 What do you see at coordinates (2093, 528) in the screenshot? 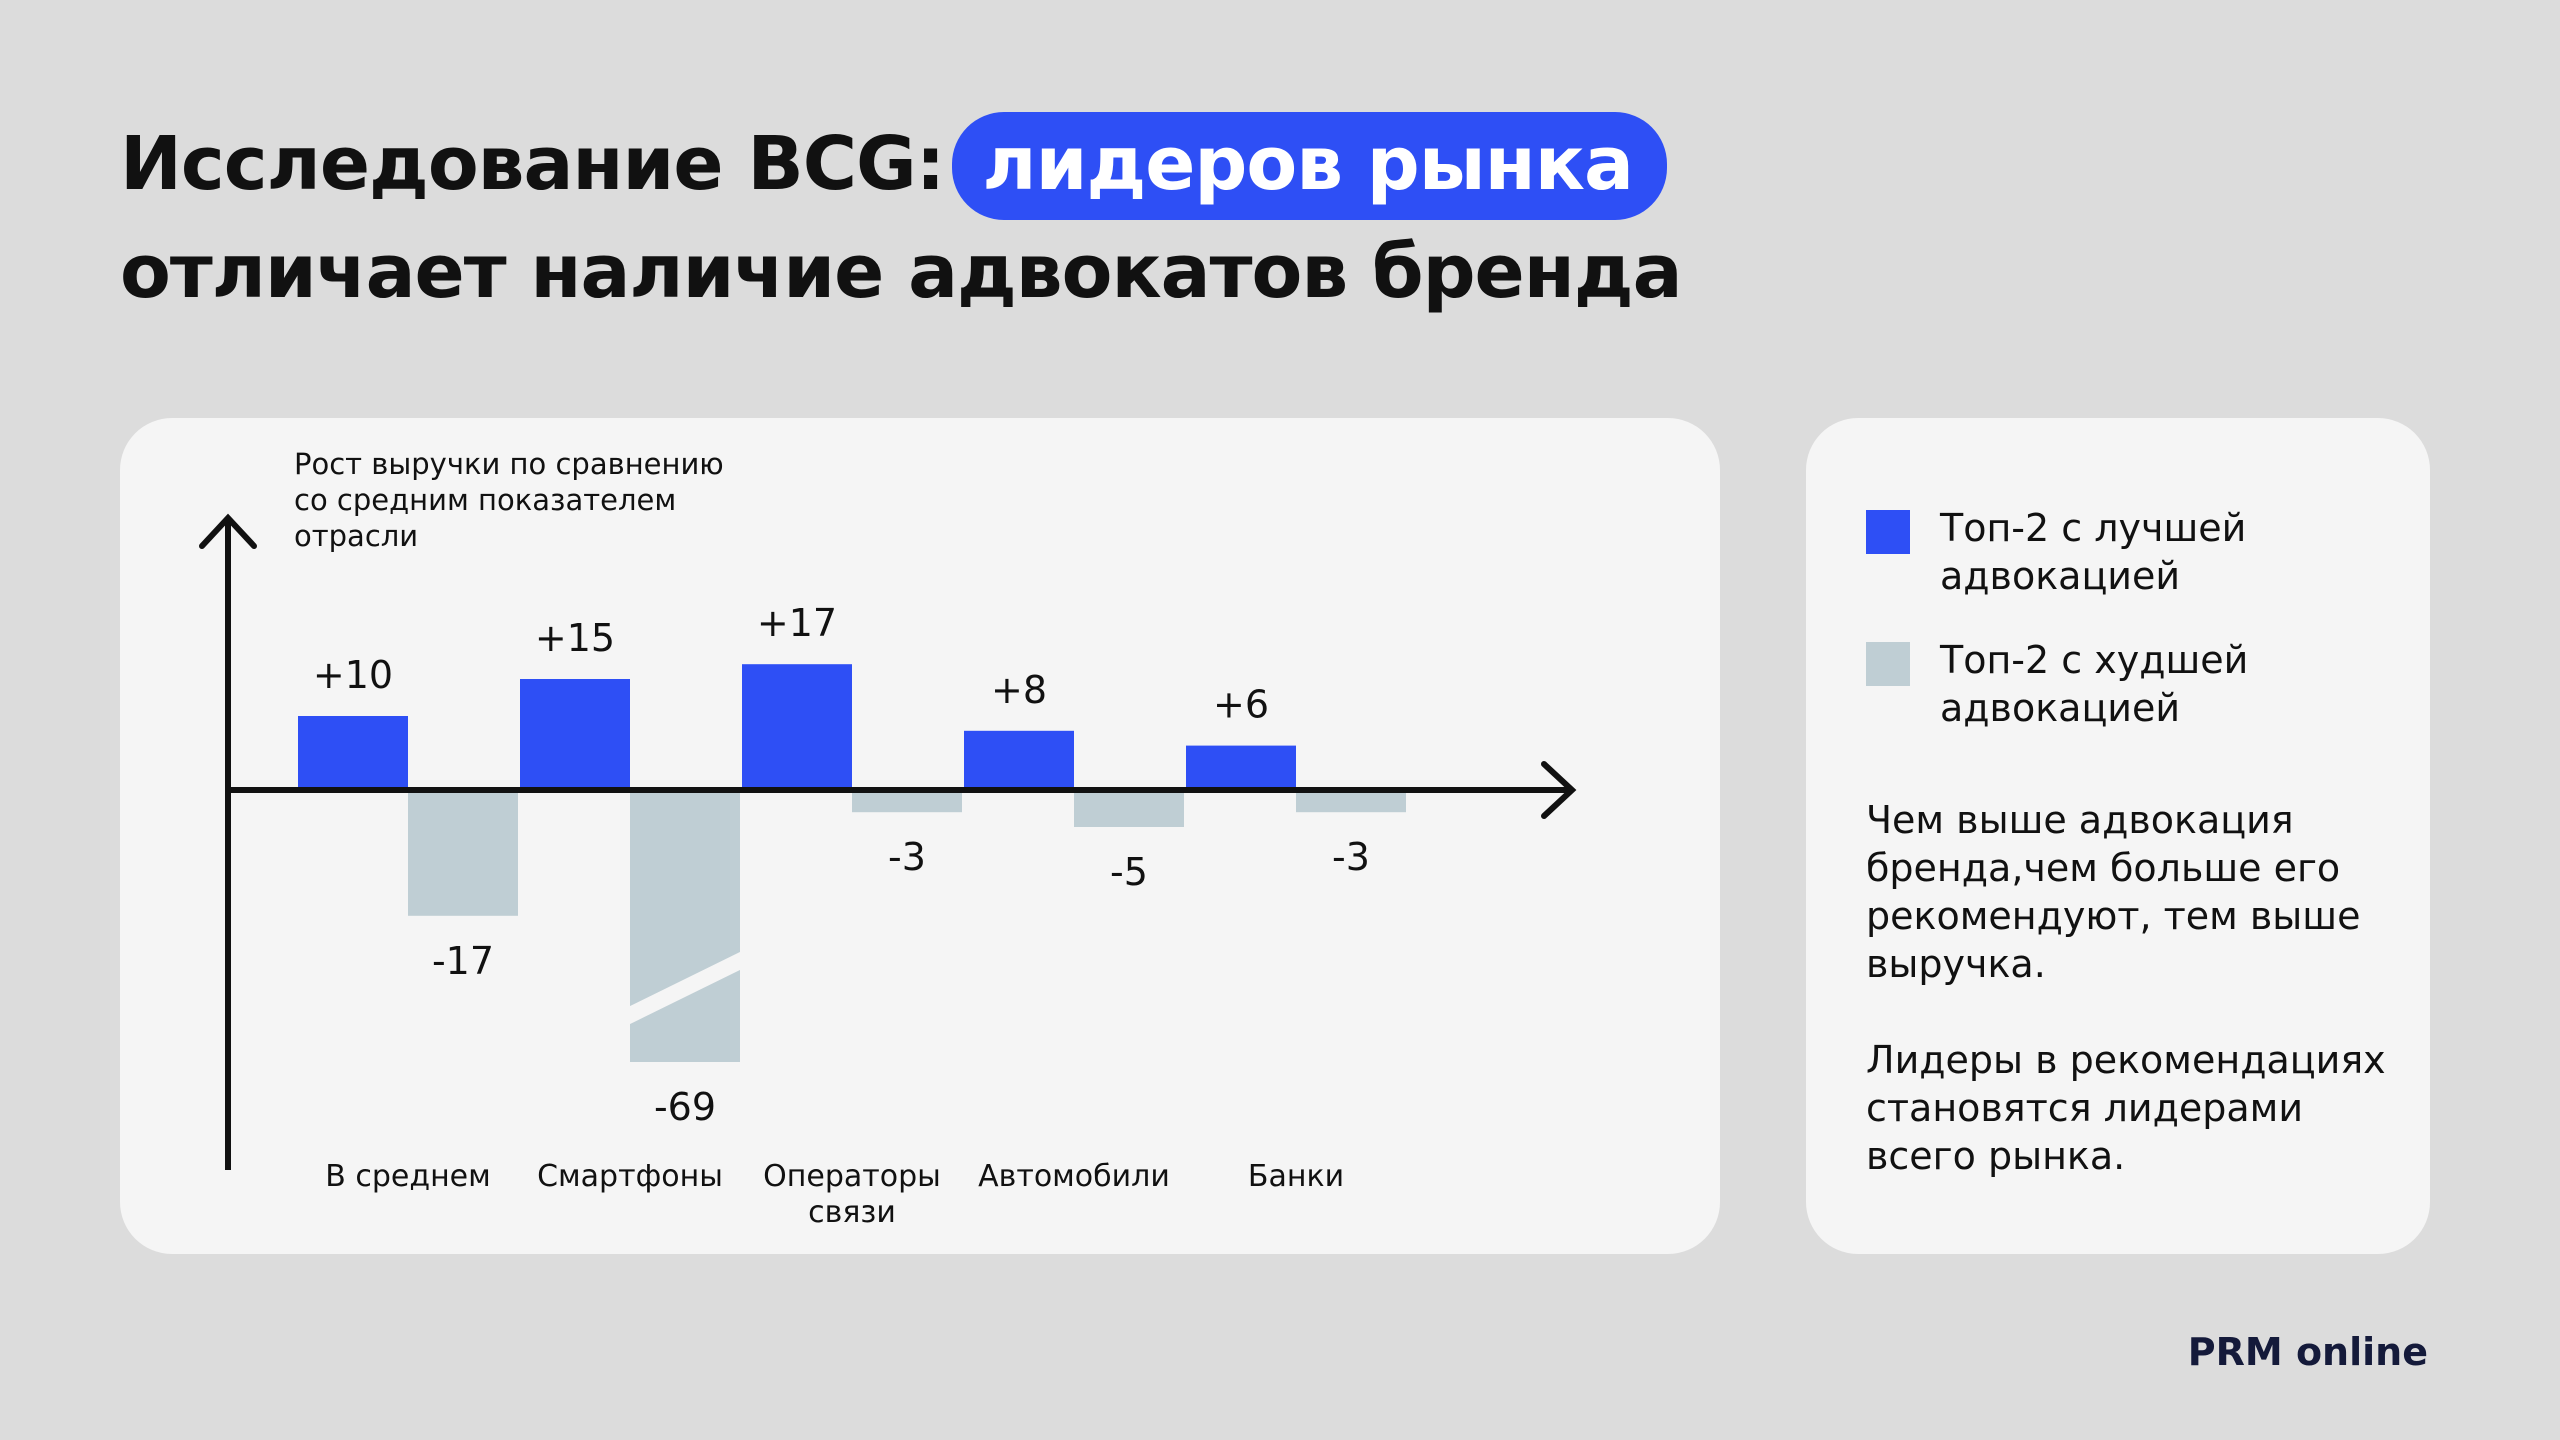
I see `legend-label-best-line1: Топ-2 с лучшей` at bounding box center [2093, 528].